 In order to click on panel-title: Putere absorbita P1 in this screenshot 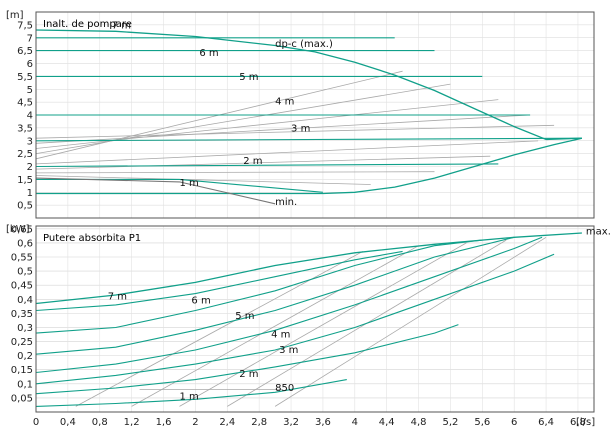, I will do `click(92, 238)`.